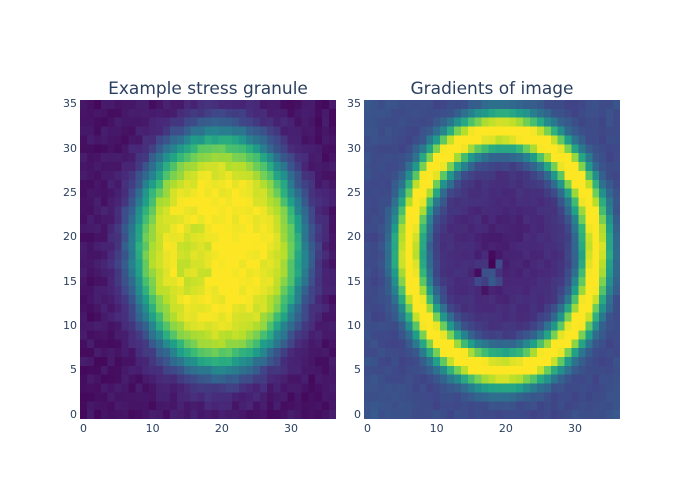 This screenshot has height=500, width=700. I want to click on subplot-title-left: Example stress granule, so click(208, 89).